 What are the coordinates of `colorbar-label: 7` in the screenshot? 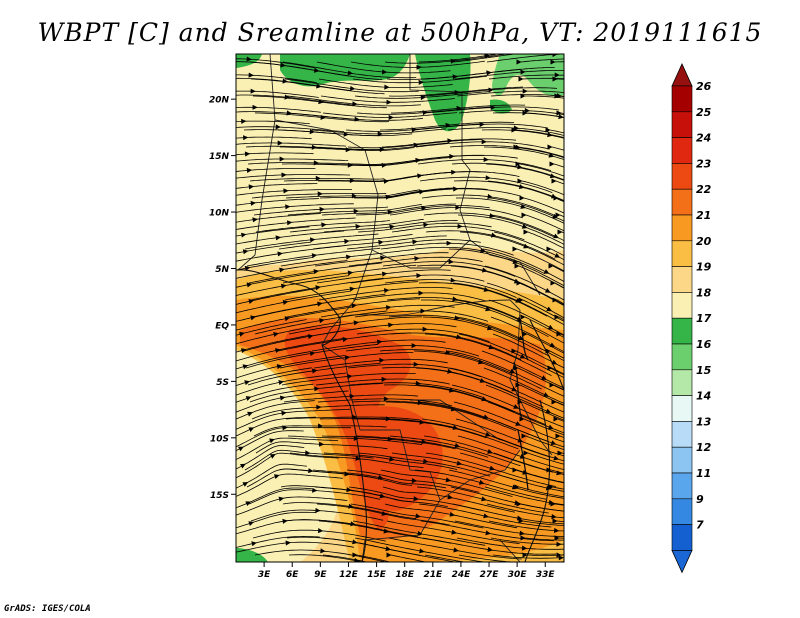 It's located at (700, 525).